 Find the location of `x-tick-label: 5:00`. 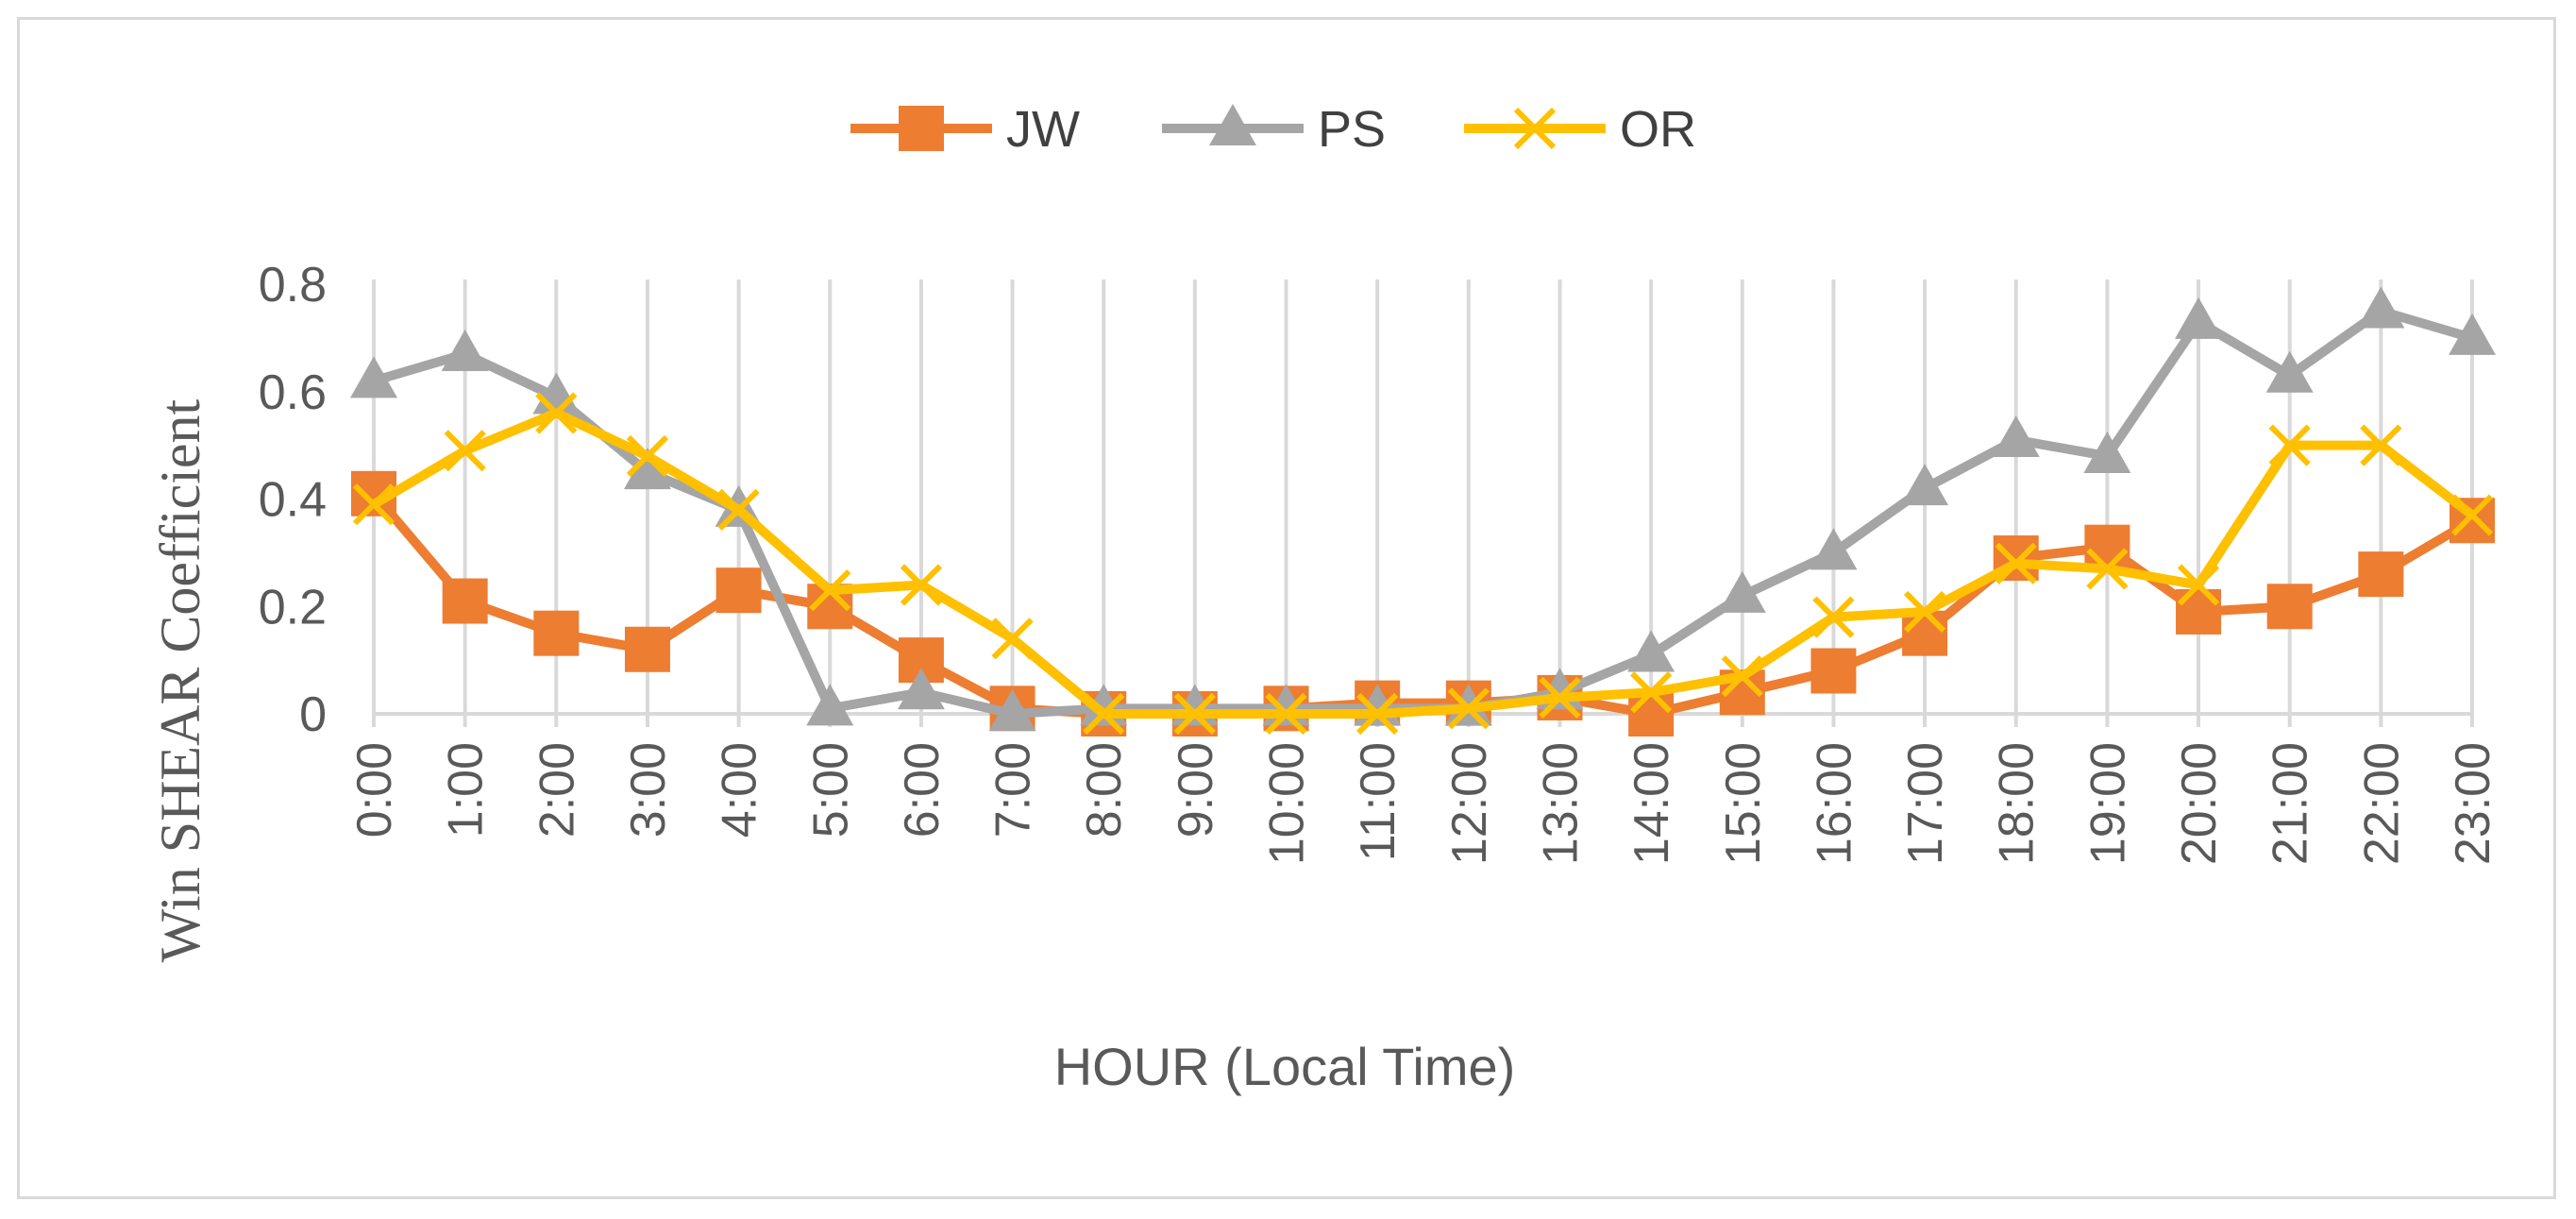

x-tick-label: 5:00 is located at coordinates (830, 790).